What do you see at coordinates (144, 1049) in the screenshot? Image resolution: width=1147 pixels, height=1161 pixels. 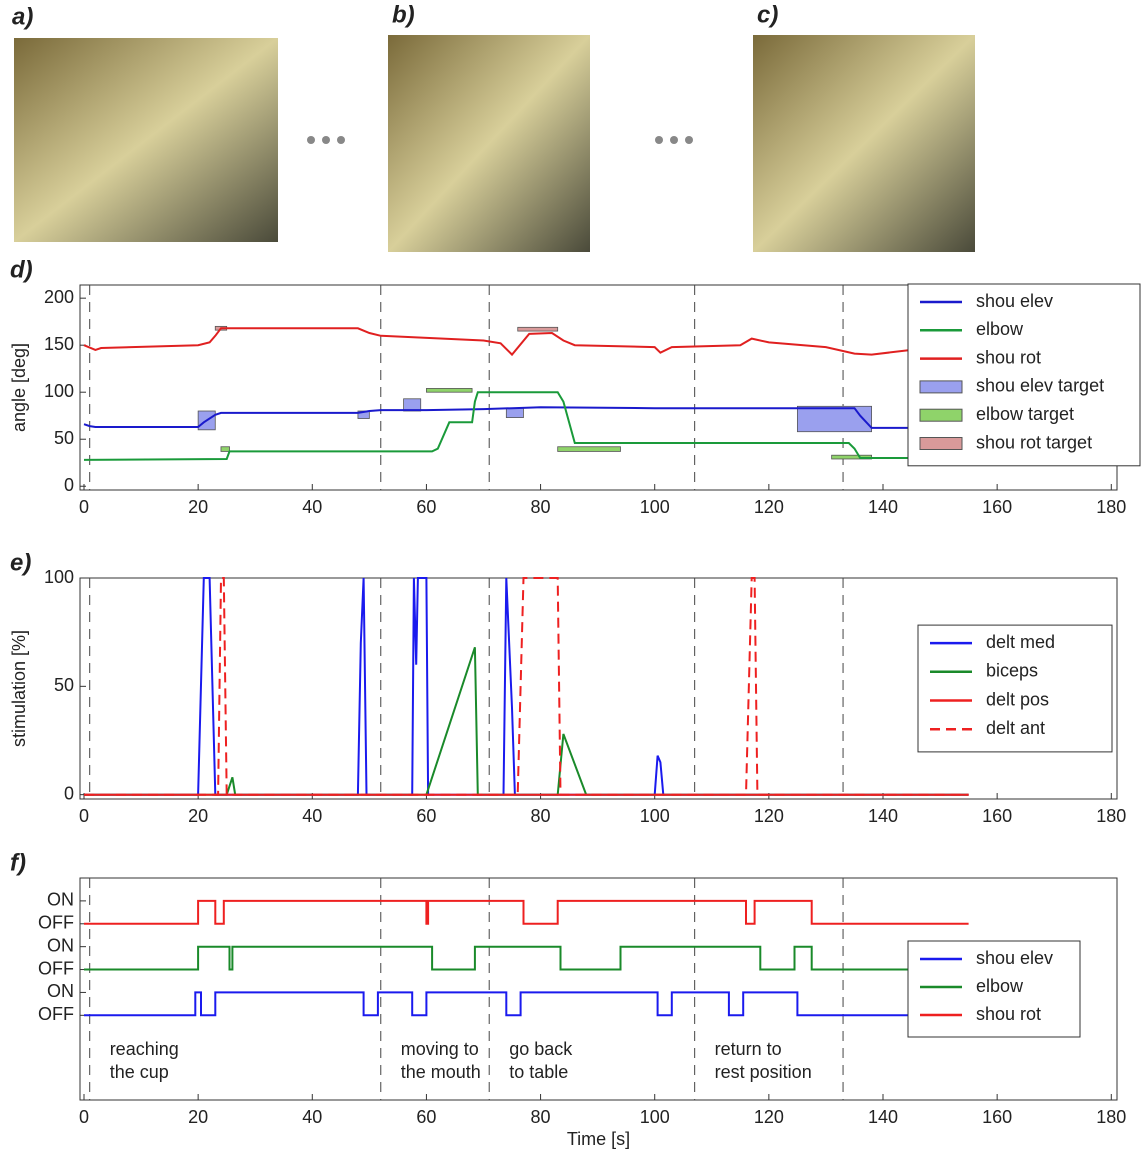 I see `annotation: reaching` at bounding box center [144, 1049].